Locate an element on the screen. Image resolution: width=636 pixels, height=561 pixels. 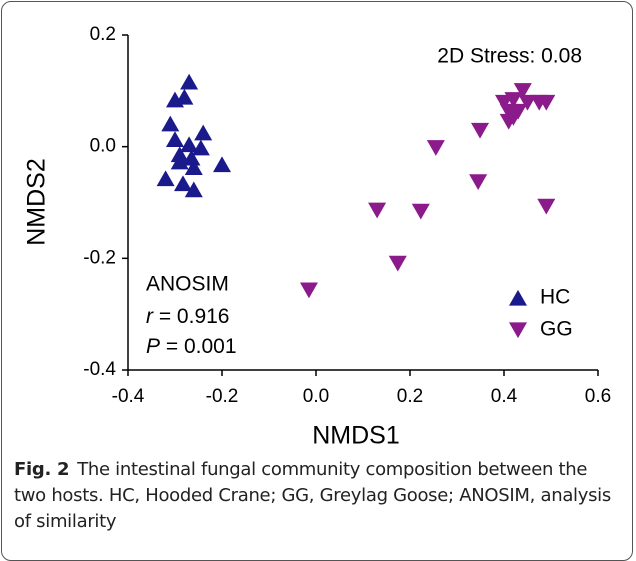
x-axis-title: NMDS1 is located at coordinates (356, 436).